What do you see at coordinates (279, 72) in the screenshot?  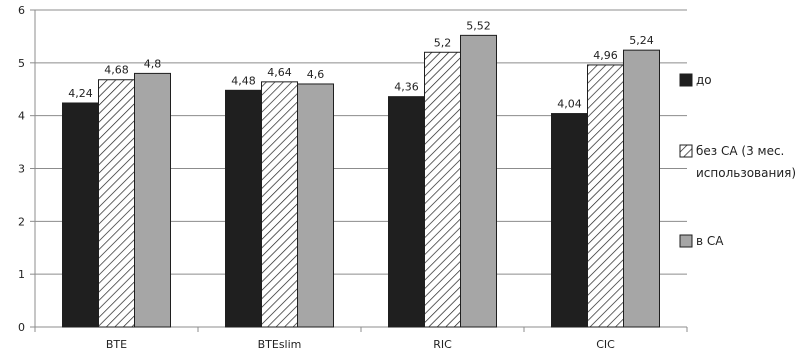 I see `data-label: 4,64` at bounding box center [279, 72].